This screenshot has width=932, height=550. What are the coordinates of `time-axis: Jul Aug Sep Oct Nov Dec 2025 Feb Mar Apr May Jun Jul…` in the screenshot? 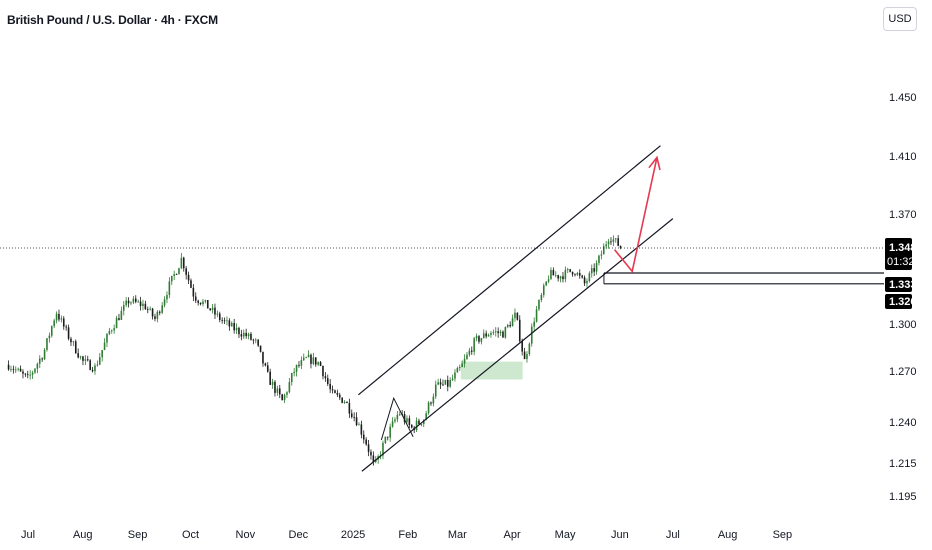 It's located at (406, 535).